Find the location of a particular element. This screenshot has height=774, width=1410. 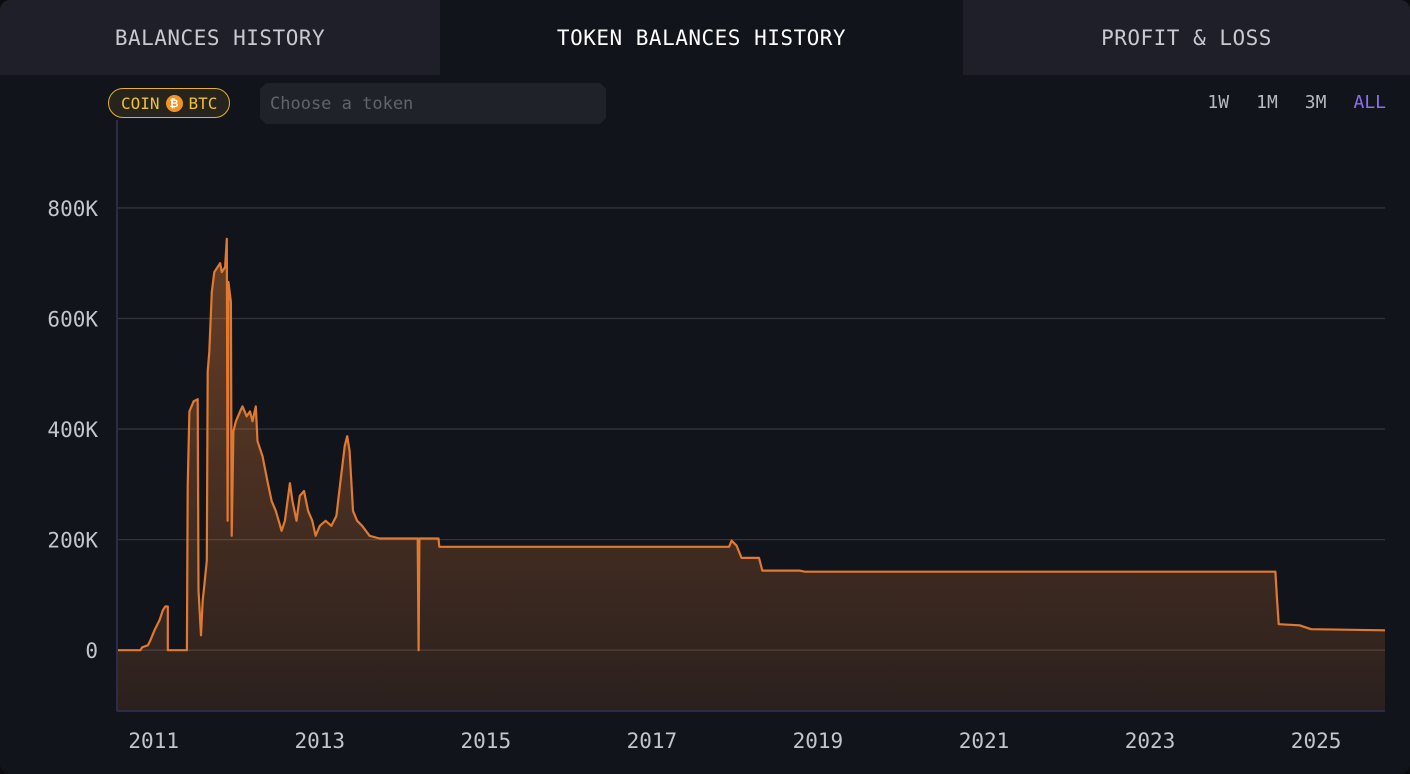

x-tick-label: 2023 is located at coordinates (1150, 741).